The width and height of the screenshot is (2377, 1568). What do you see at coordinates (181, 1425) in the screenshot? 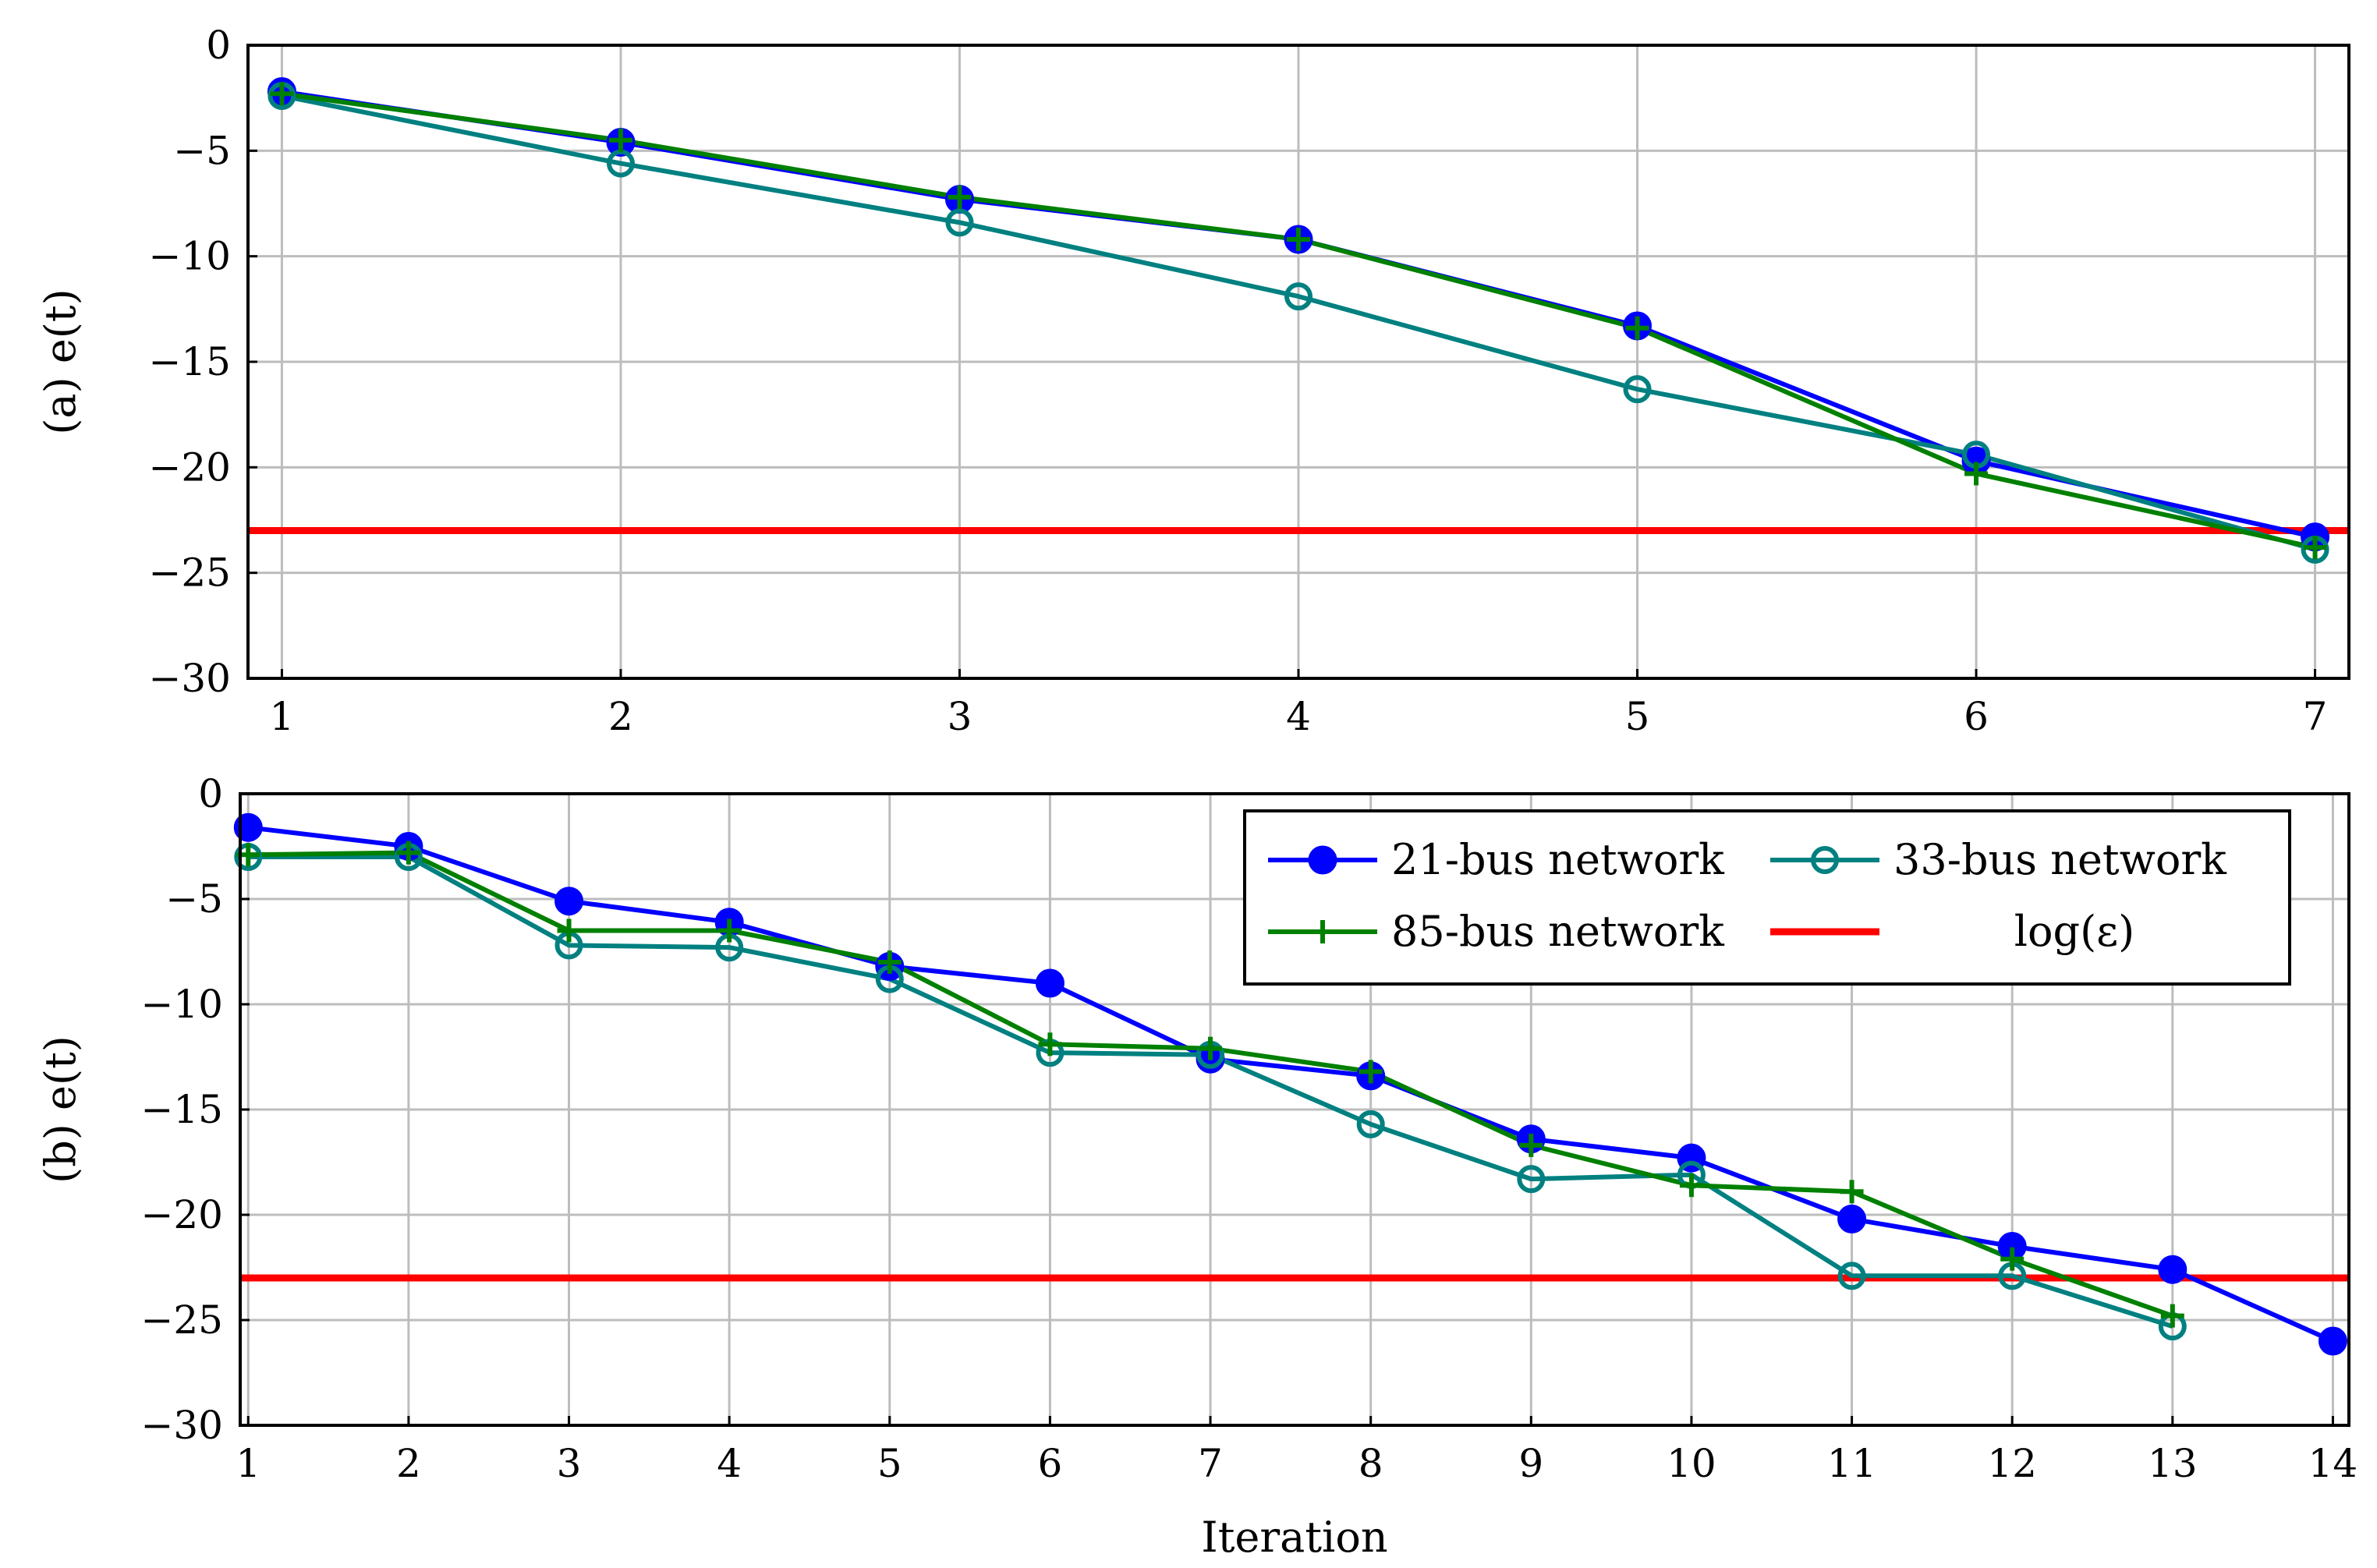
I see `panel-b-ytick-label-6: −30` at bounding box center [181, 1425].